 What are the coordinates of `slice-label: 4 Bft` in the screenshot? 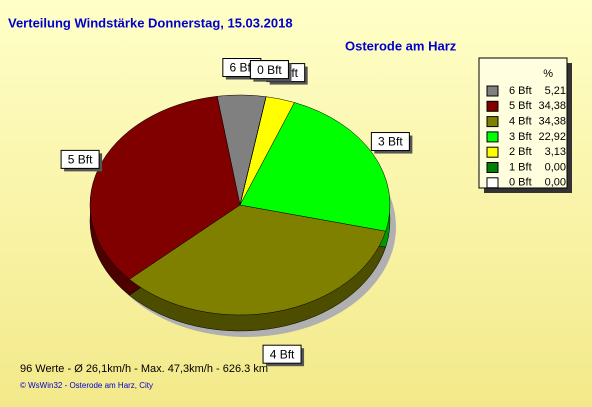 It's located at (282, 354).